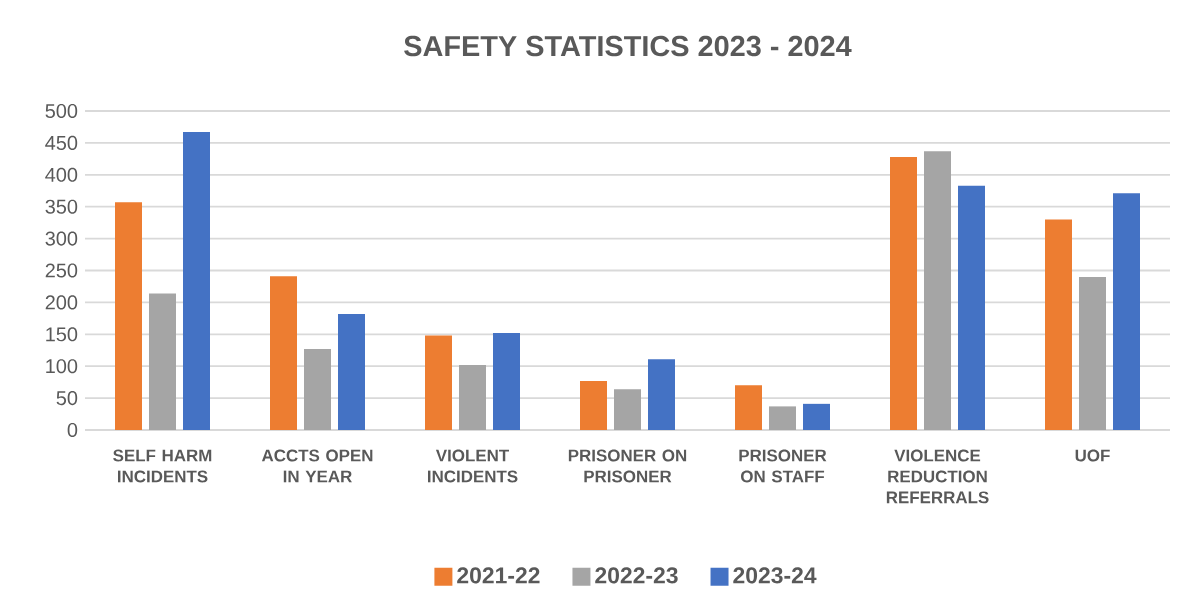  Describe the element at coordinates (627, 466) in the screenshot. I see `x-tick-label: PRISONER ON PRISONER` at that location.